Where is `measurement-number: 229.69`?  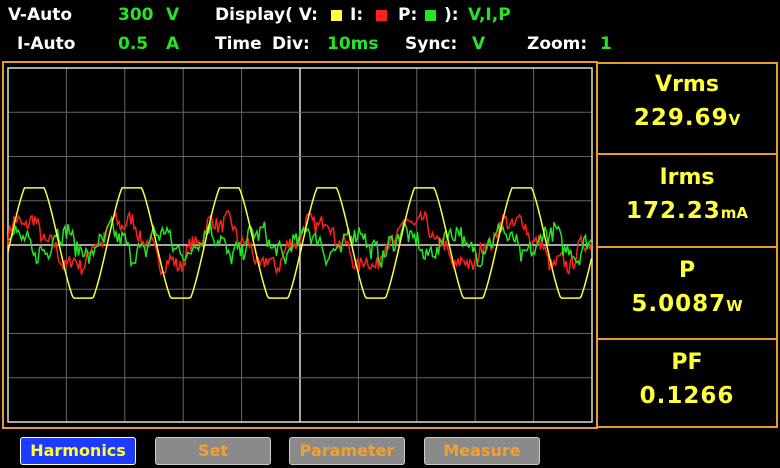 measurement-number: 229.69 is located at coordinates (681, 118).